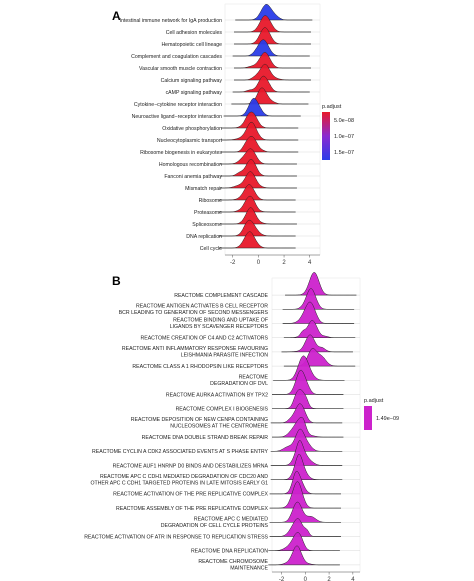  Describe the element at coordinates (220, 321) in the screenshot. I see `term-label: REACTOME BINDING AND UPTAKE OF` at that location.